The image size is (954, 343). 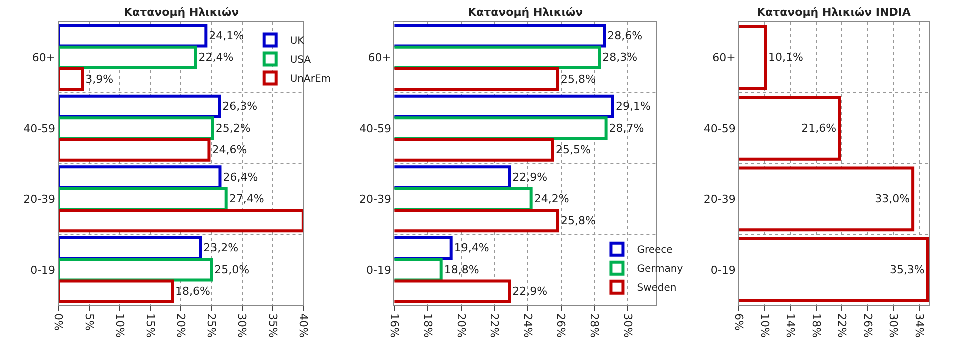 I want to click on data-label: 29,1%, so click(x=633, y=107).